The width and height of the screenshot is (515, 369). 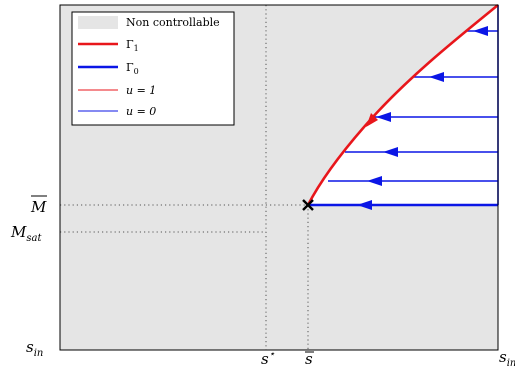 I want to click on legend-label-non-controllable: Non controllable, so click(x=173, y=22).